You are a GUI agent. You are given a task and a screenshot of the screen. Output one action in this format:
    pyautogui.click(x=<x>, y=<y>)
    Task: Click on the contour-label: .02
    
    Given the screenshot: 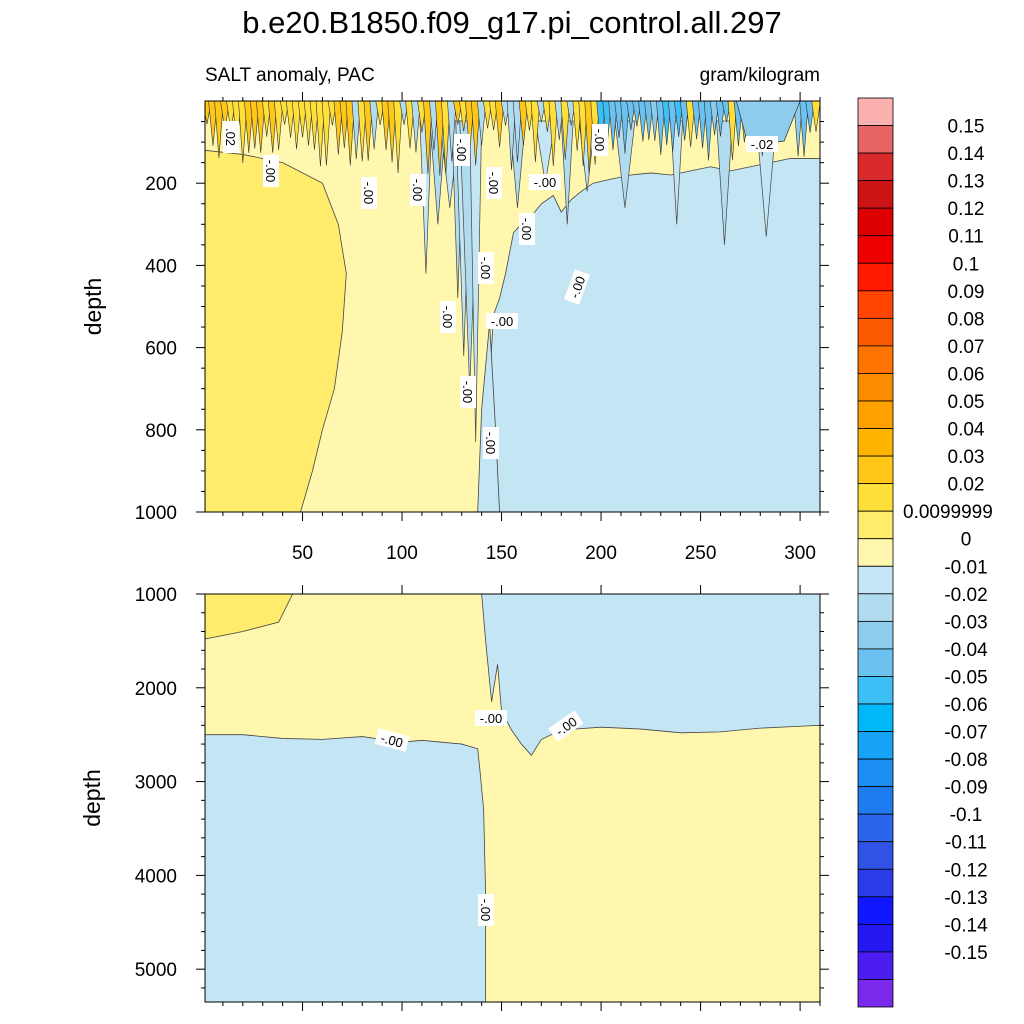 What is the action you would take?
    pyautogui.click(x=231, y=137)
    